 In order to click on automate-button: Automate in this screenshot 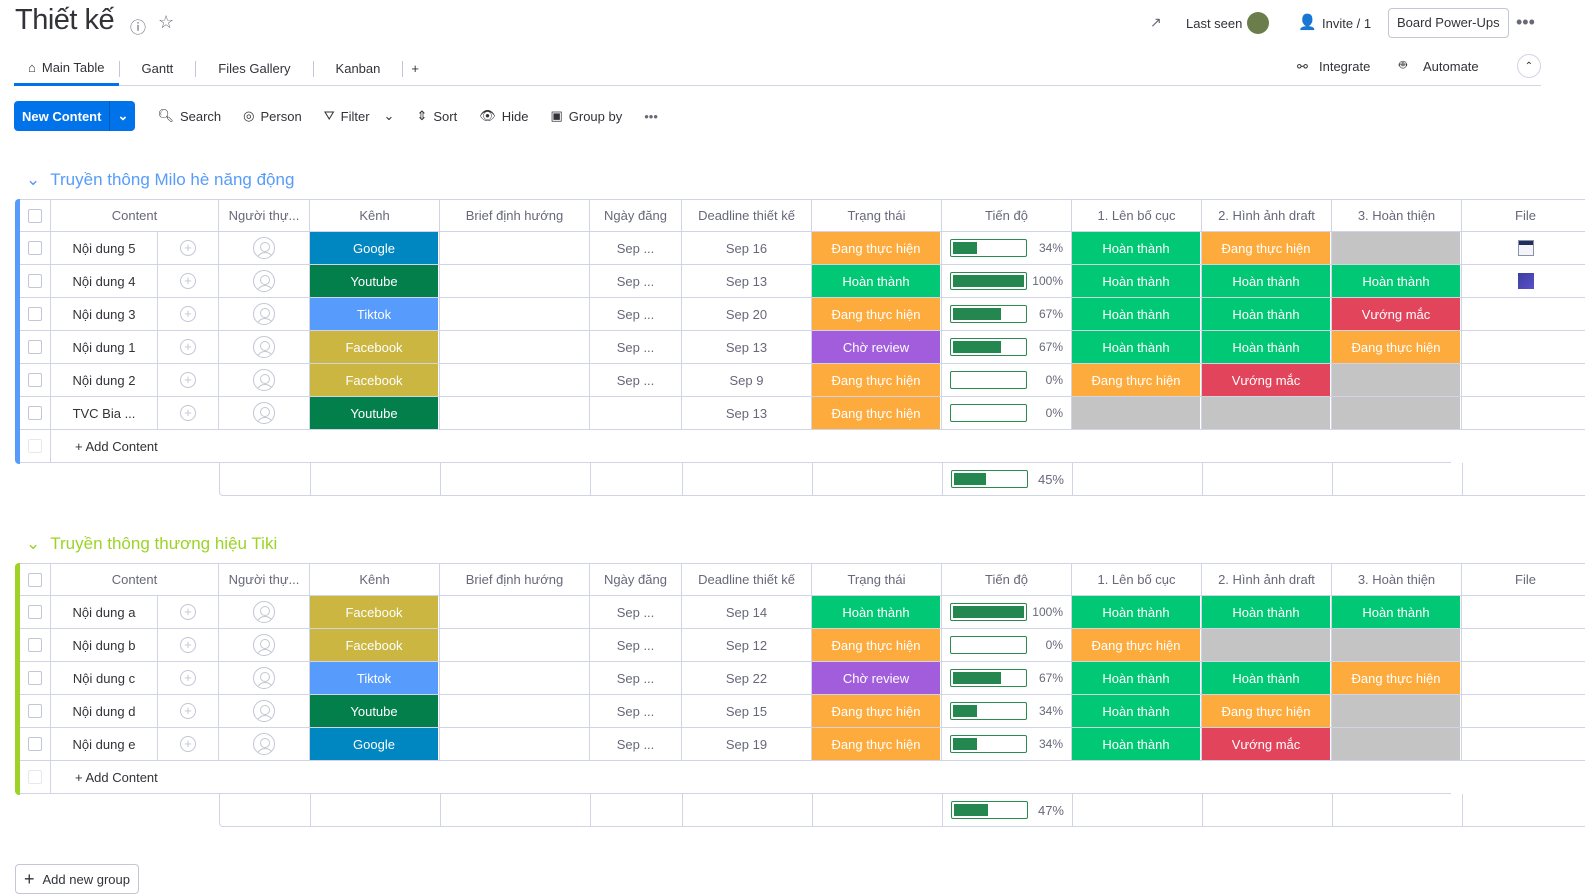, I will do `click(1451, 66)`.